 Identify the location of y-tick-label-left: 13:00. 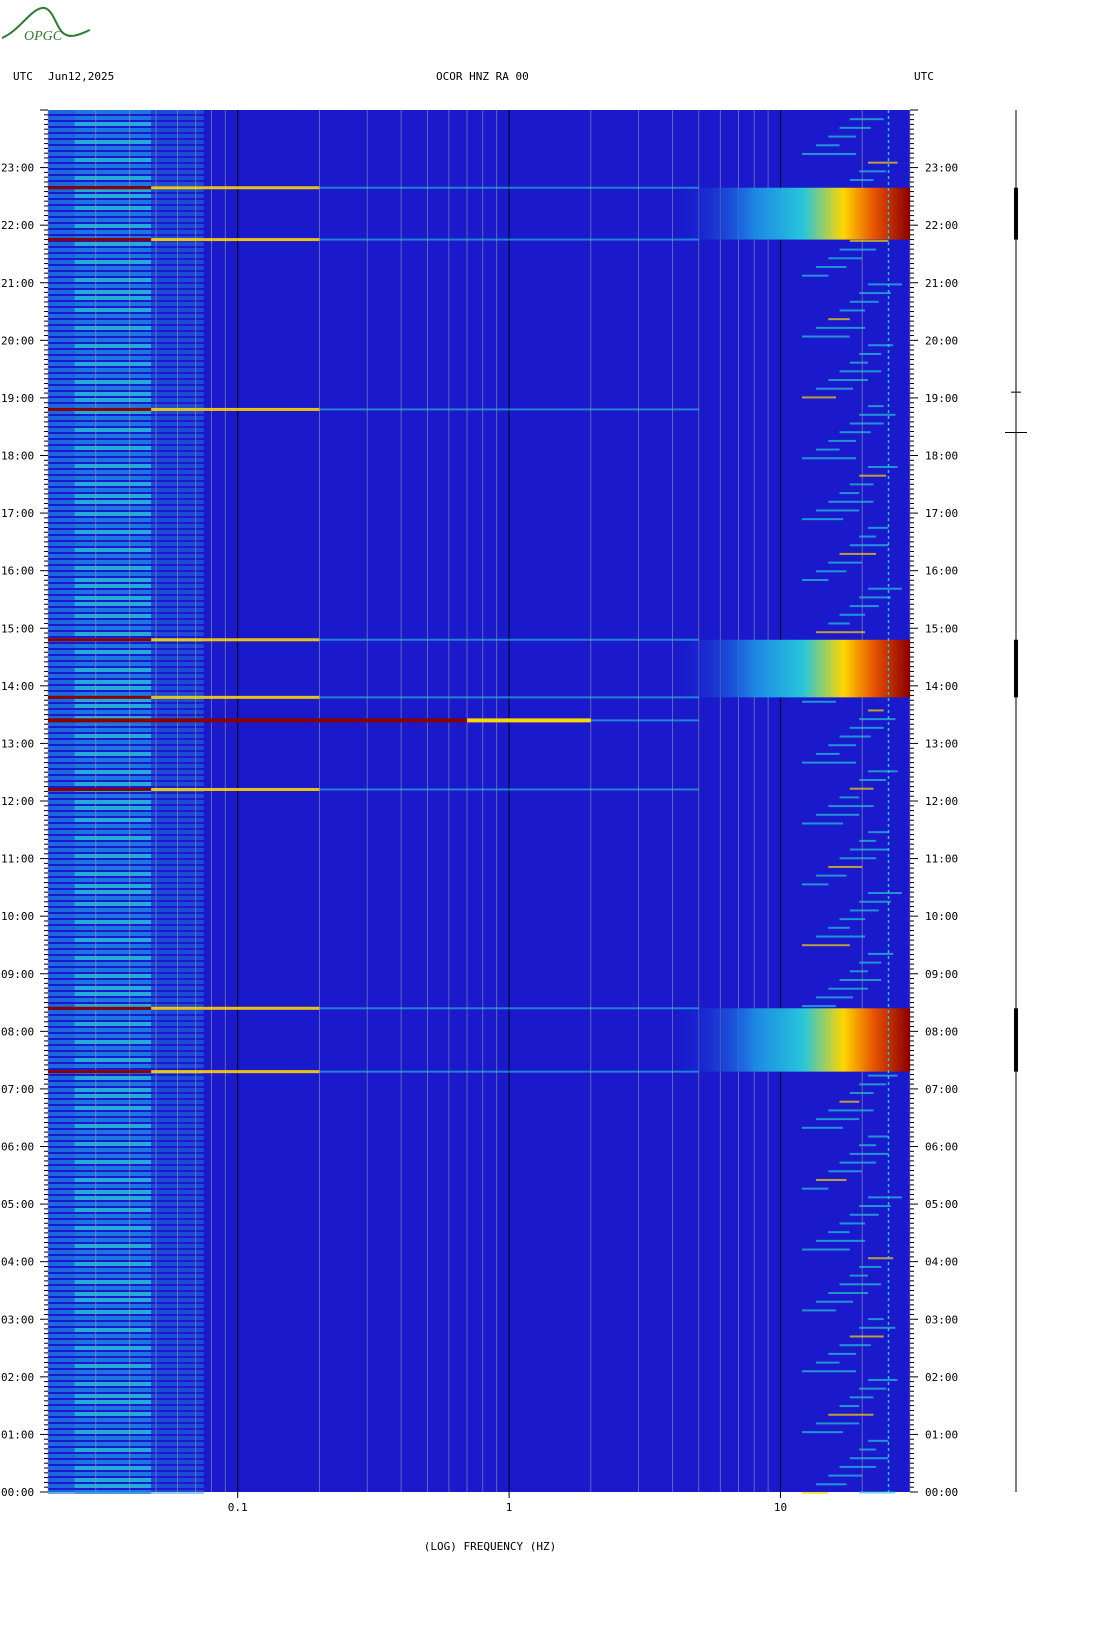
(17, 743).